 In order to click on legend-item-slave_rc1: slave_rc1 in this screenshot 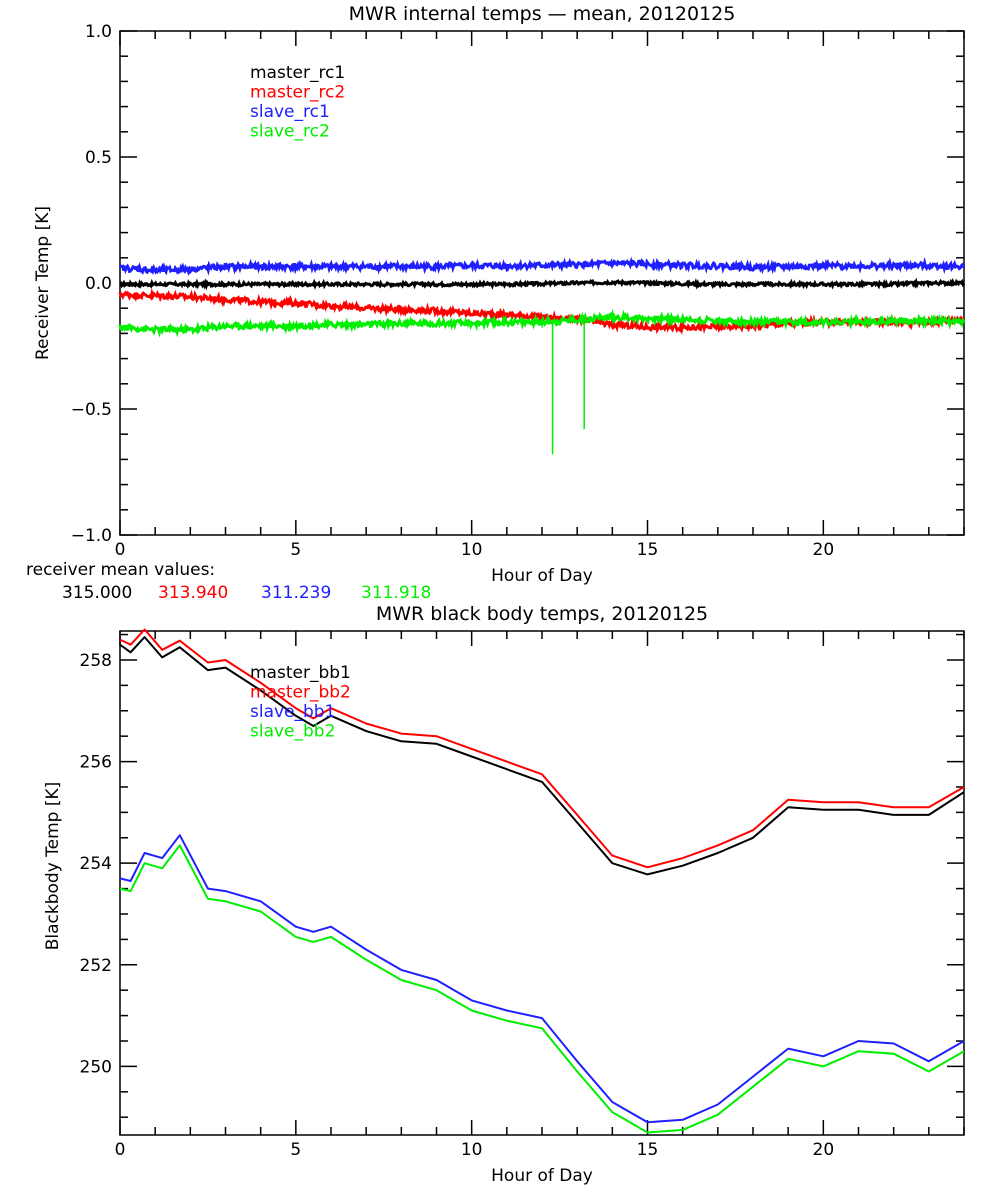, I will do `click(290, 112)`.